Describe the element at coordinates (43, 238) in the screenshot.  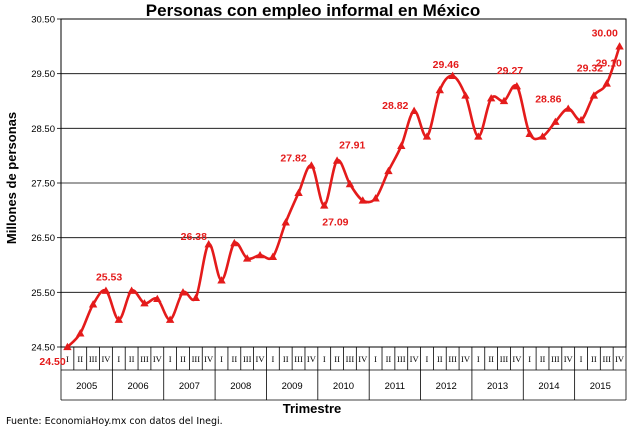
I see `y-tick-label: 26.50` at that location.